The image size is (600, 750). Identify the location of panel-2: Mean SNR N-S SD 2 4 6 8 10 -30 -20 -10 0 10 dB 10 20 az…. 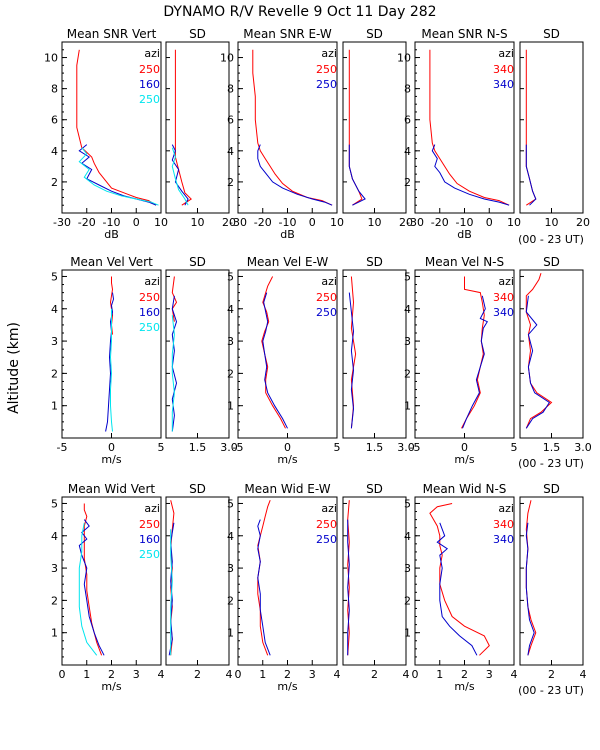
(493, 134).